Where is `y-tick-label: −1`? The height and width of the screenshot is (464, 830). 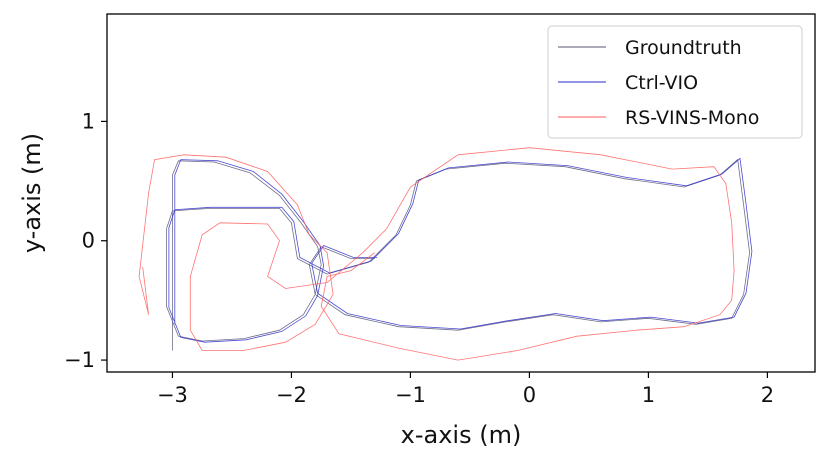
y-tick-label: −1 is located at coordinates (79, 360).